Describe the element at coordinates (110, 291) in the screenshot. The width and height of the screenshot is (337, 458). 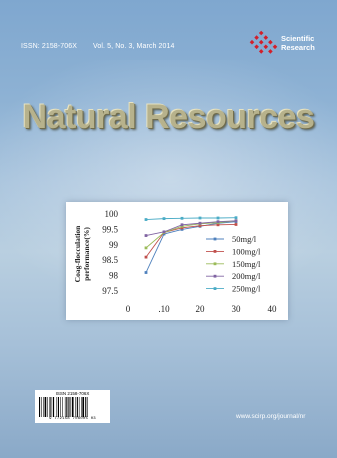
I see `y-tick-label: 97.5` at that location.